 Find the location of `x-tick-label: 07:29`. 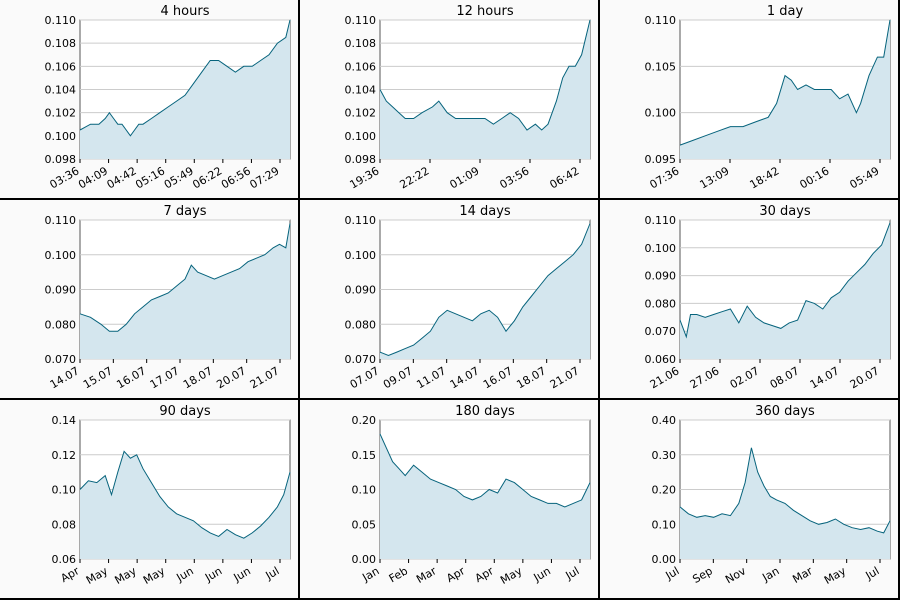

x-tick-label: 07:29 is located at coordinates (265, 177).